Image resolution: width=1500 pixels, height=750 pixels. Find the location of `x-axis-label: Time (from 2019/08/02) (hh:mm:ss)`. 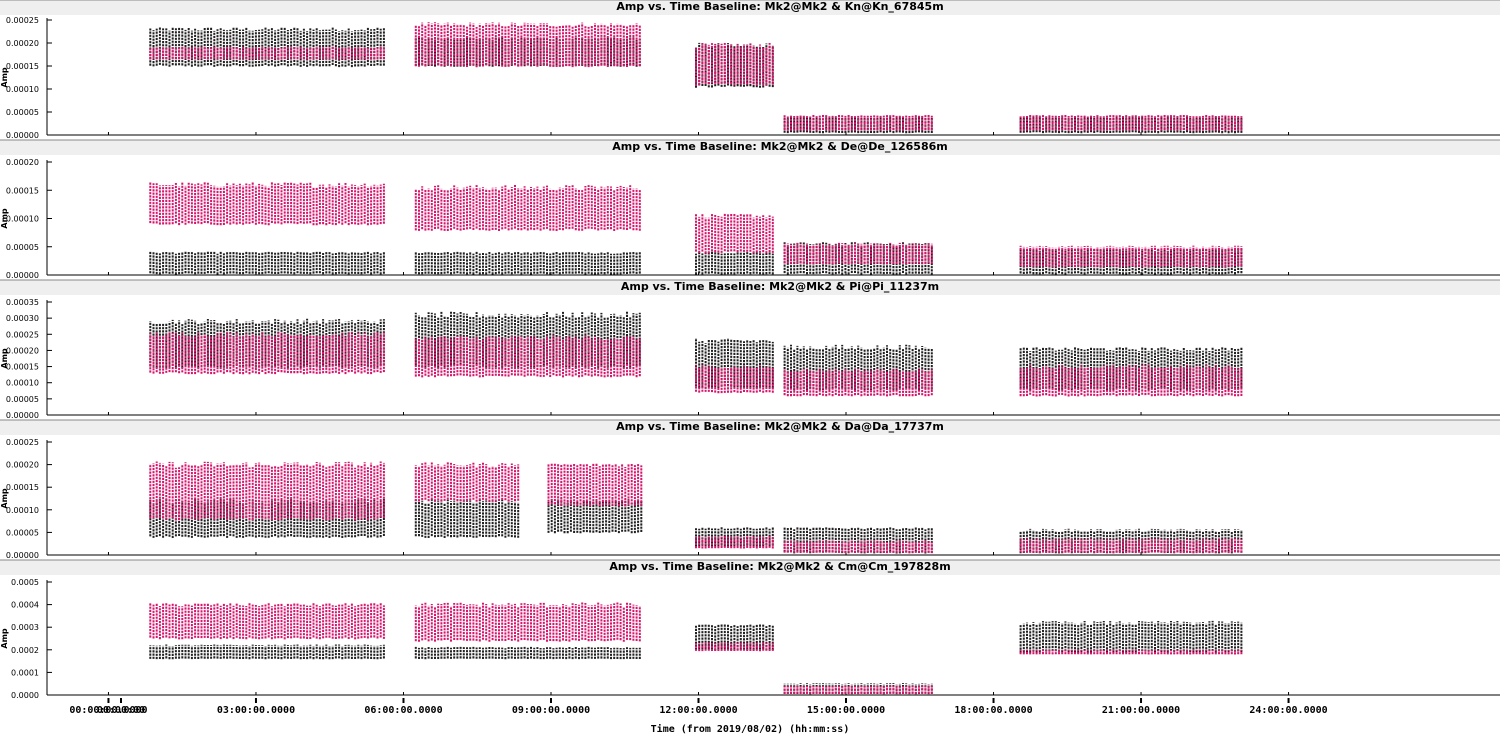

x-axis-label: Time (from 2019/08/02) (hh:mm:ss) is located at coordinates (750, 729).